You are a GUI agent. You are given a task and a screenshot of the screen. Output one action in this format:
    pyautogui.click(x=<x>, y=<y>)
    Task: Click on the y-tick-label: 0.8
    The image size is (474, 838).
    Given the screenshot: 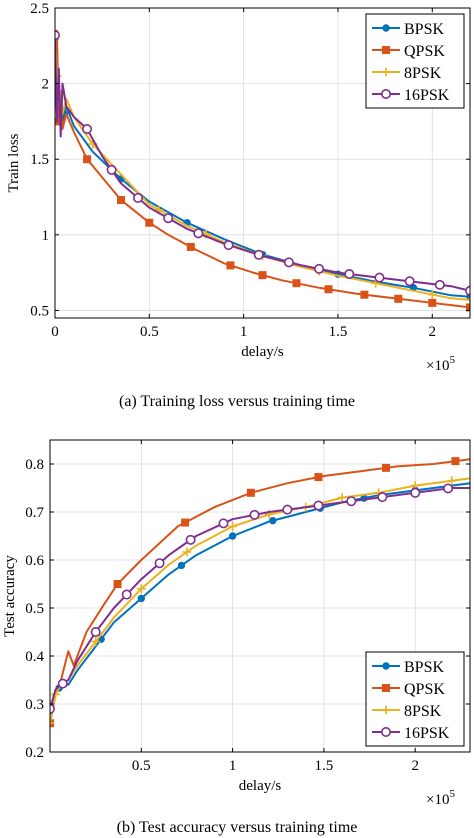 What is the action you would take?
    pyautogui.click(x=34, y=465)
    